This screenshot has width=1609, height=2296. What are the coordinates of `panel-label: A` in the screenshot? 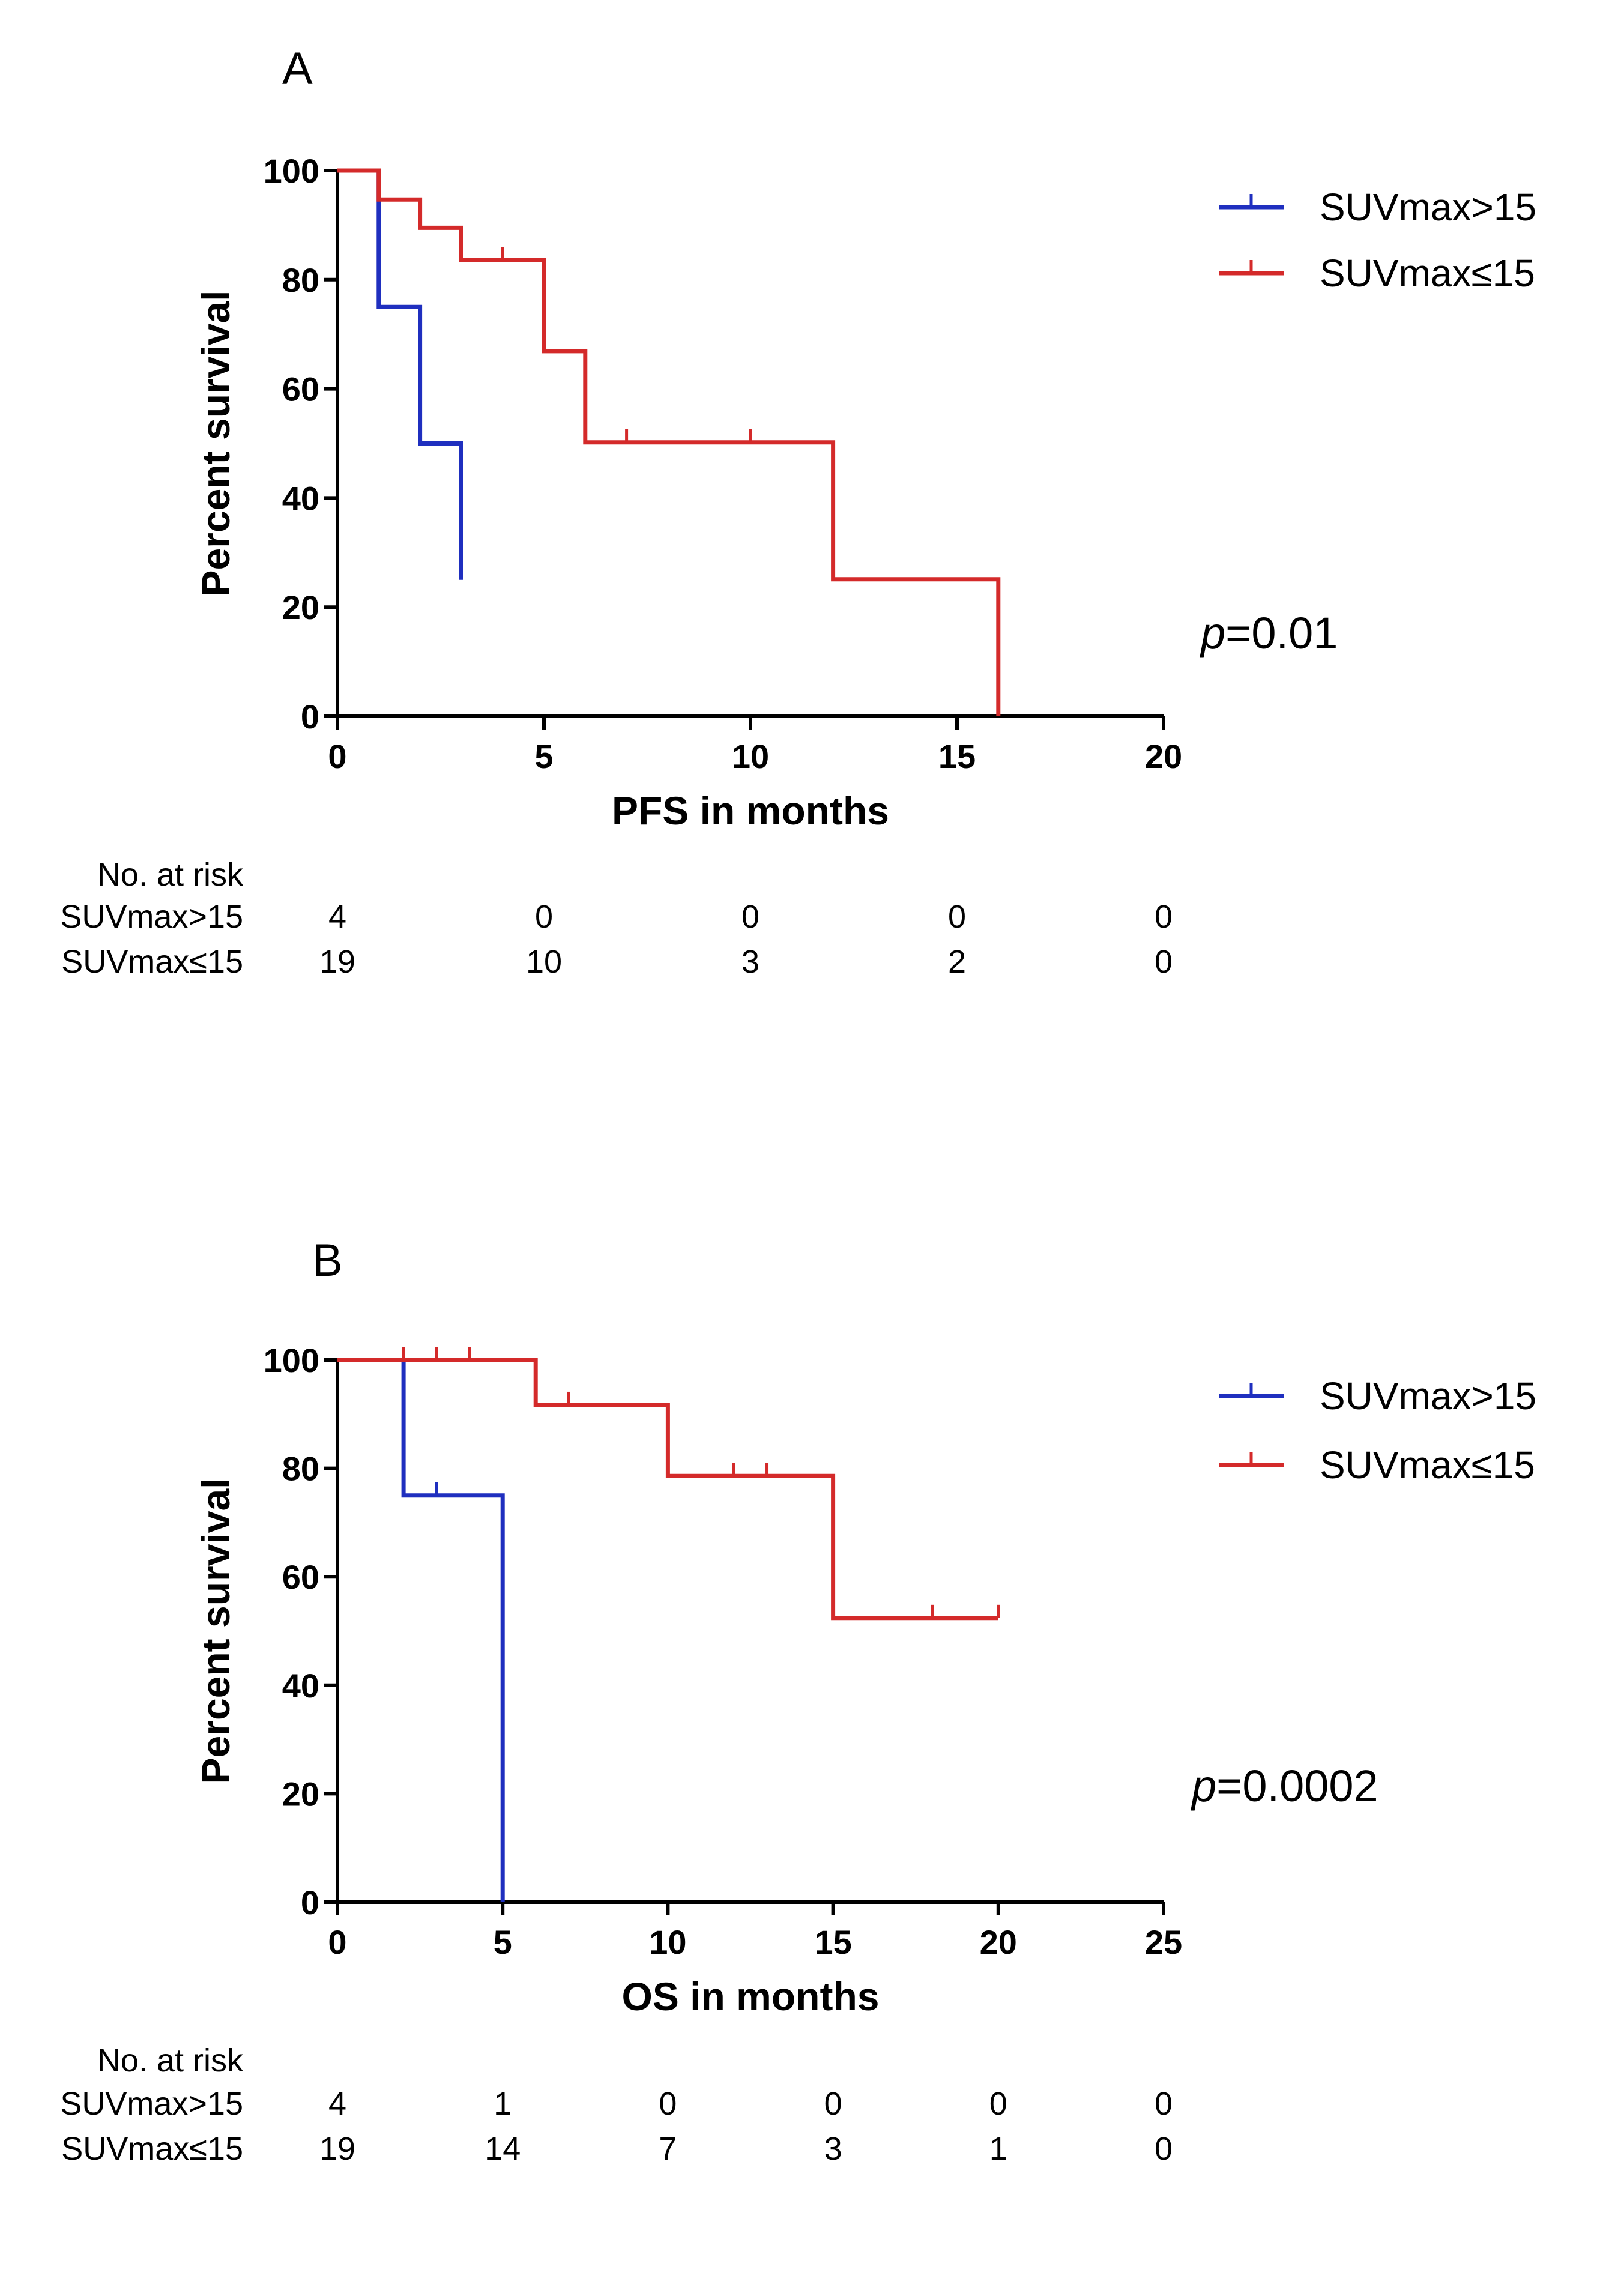 It's located at (298, 68).